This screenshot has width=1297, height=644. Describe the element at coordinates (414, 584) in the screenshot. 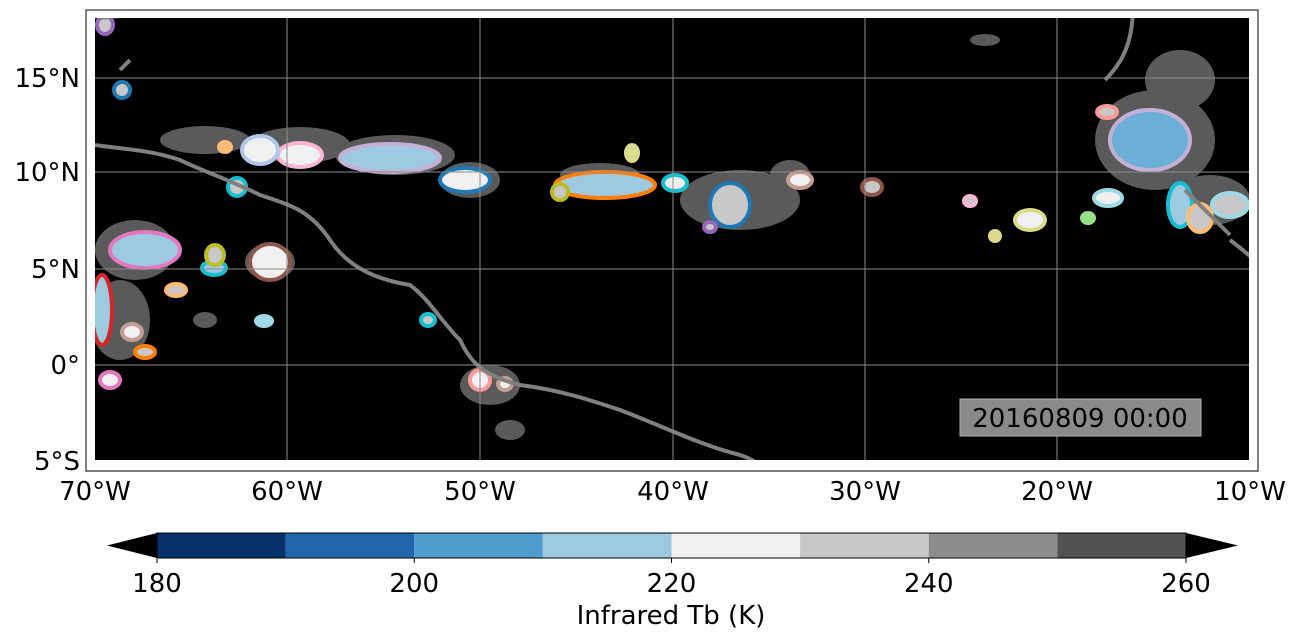

I see `colorbar-tick-label: 200` at that location.